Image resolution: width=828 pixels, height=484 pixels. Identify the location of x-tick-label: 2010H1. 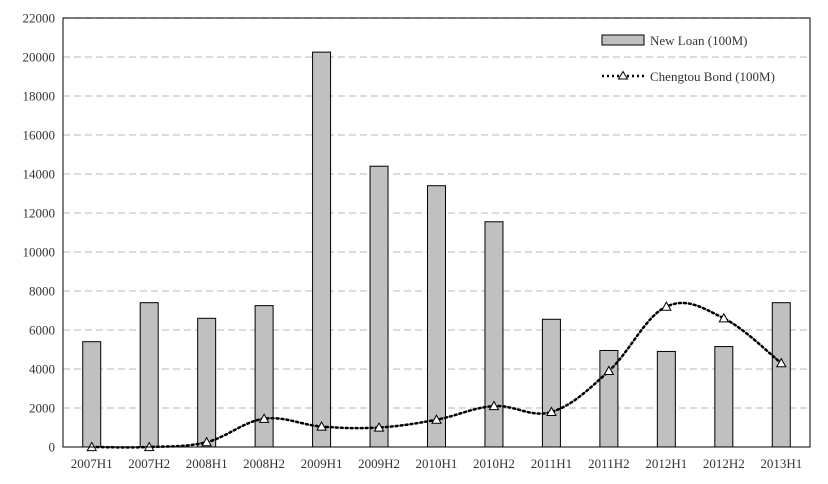
(437, 463).